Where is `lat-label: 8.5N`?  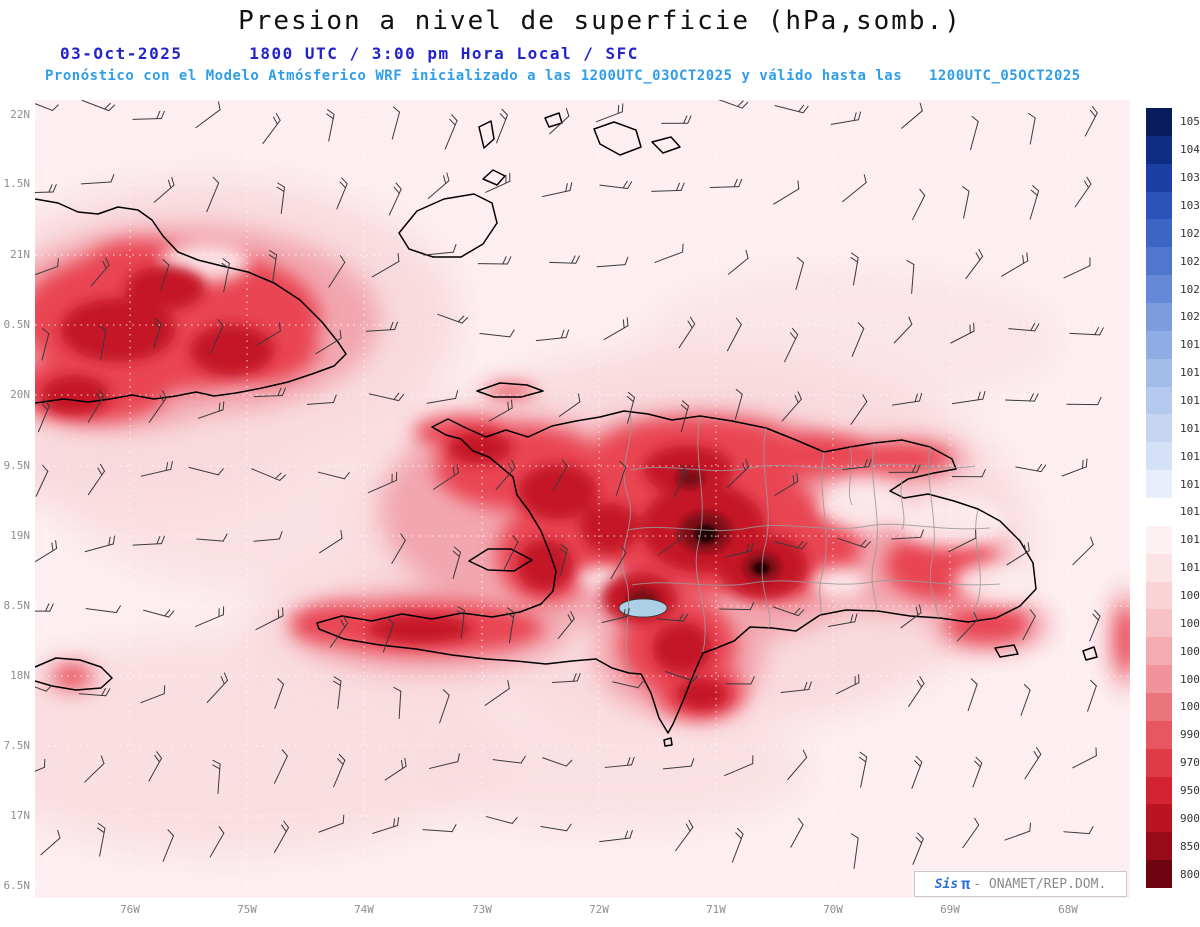
lat-label: 8.5N is located at coordinates (17, 605).